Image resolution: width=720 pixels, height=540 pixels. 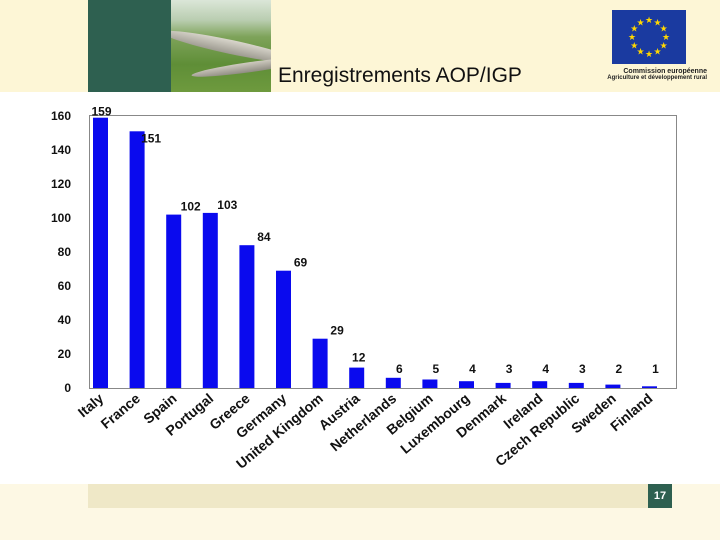 What do you see at coordinates (61, 184) in the screenshot?
I see `y-tick-label: 120` at bounding box center [61, 184].